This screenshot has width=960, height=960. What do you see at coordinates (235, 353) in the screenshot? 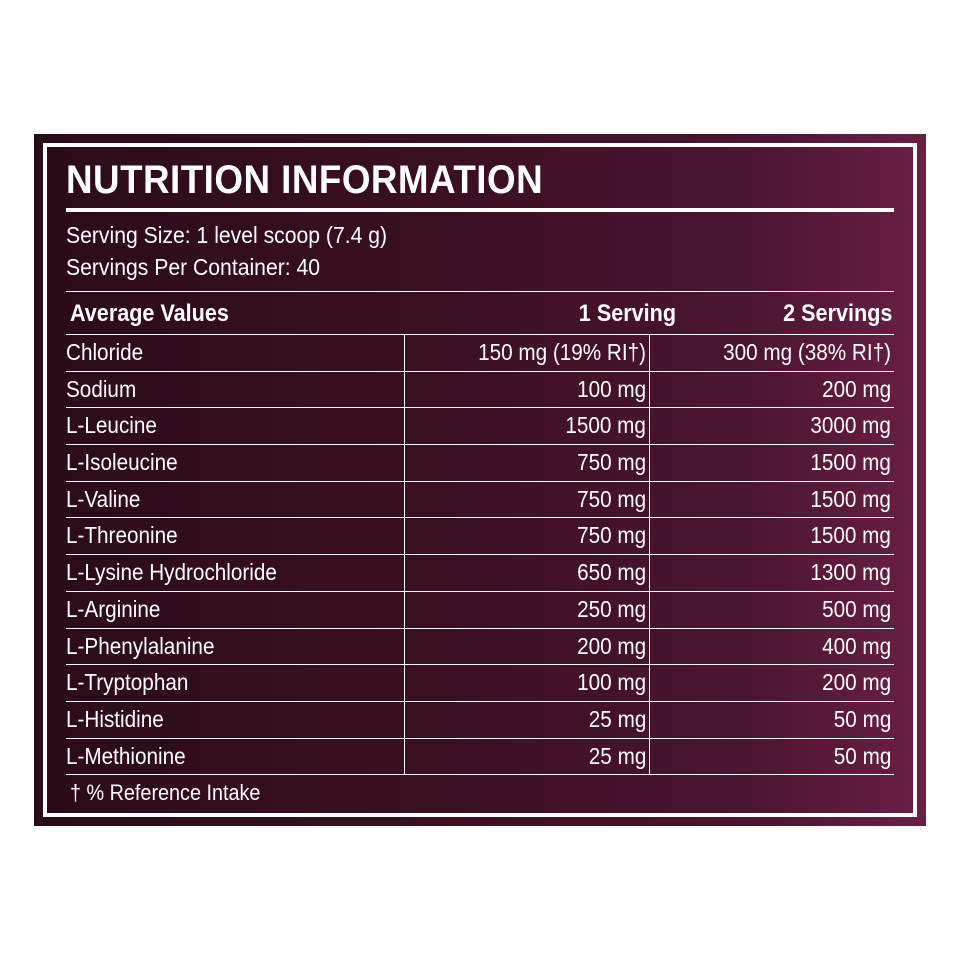
I see `nutrient-name-cell: Chloride` at bounding box center [235, 353].